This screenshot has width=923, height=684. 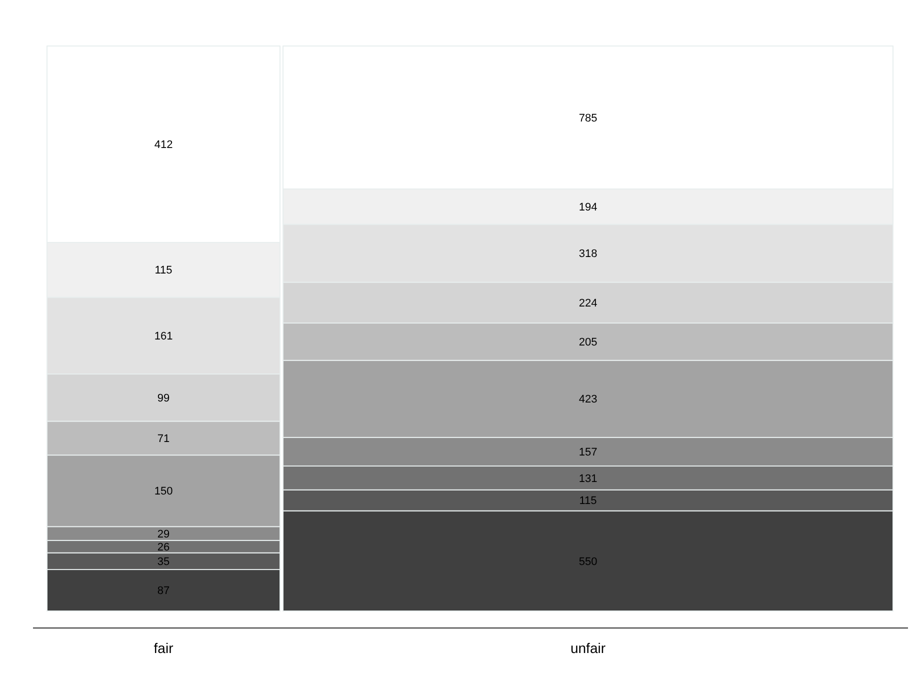 What do you see at coordinates (588, 118) in the screenshot?
I see `data-label: 785` at bounding box center [588, 118].